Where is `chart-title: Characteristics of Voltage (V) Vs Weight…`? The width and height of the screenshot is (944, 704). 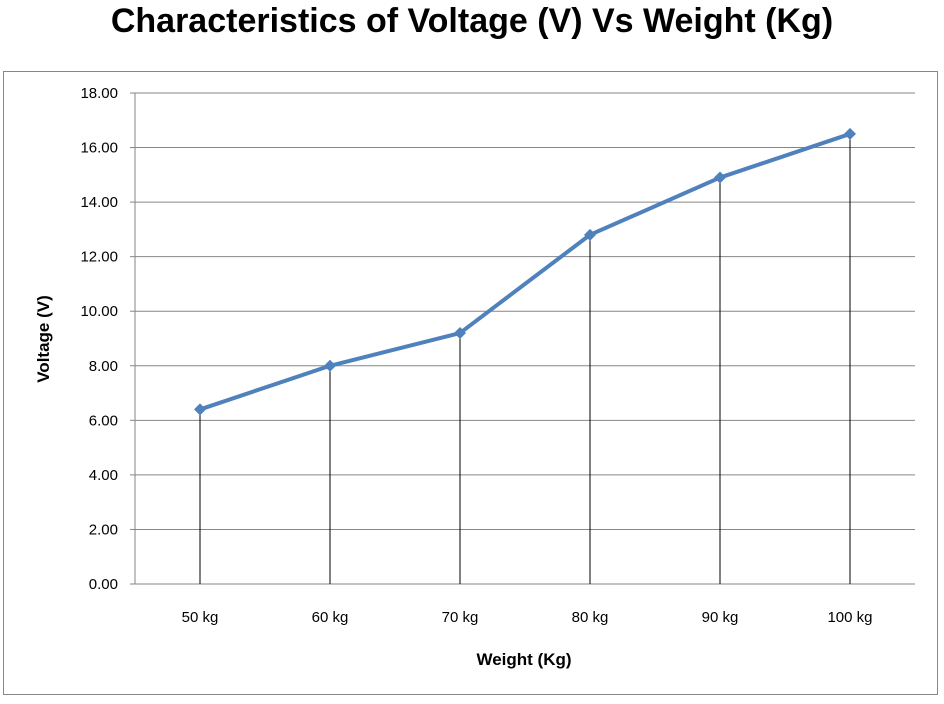 chart-title: Characteristics of Voltage (V) Vs Weight… is located at coordinates (472, 21).